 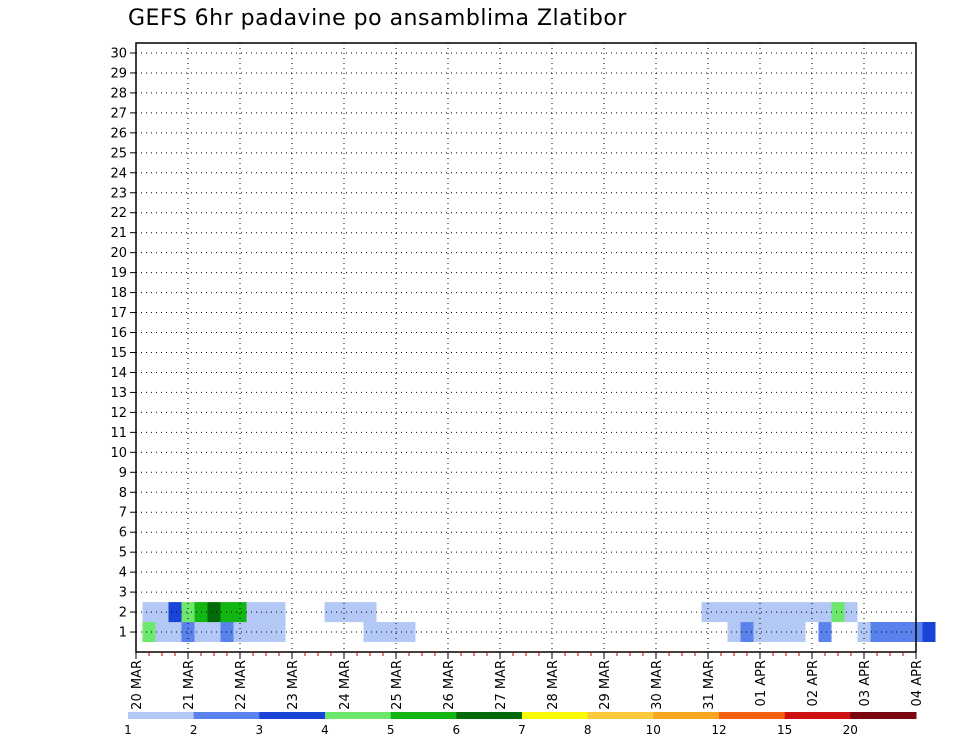 What do you see at coordinates (588, 730) in the screenshot?
I see `colorbar-label: 8` at bounding box center [588, 730].